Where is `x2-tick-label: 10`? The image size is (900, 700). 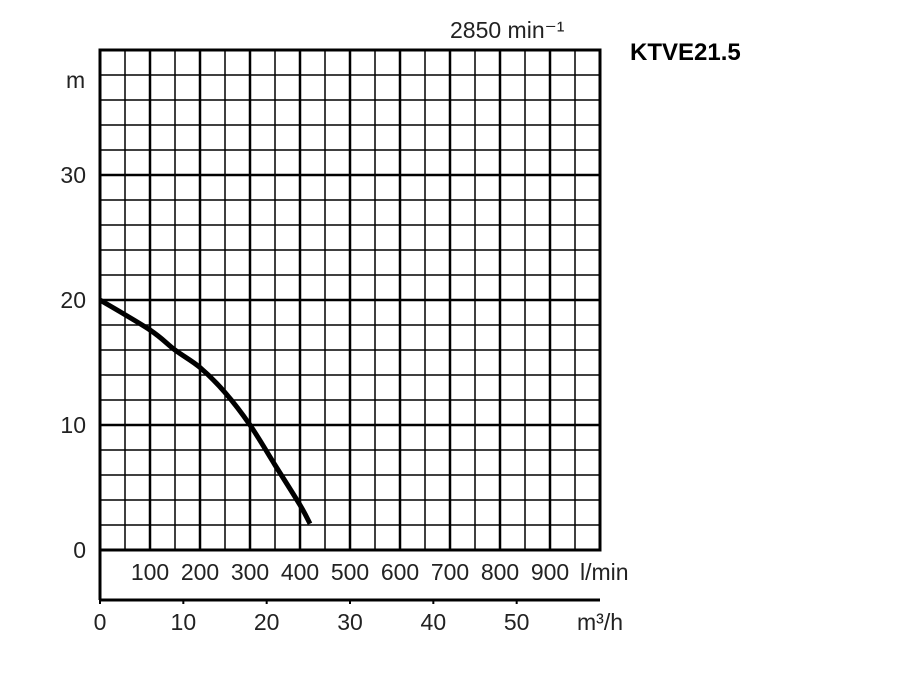 x2-tick-label: 10 is located at coordinates (184, 622).